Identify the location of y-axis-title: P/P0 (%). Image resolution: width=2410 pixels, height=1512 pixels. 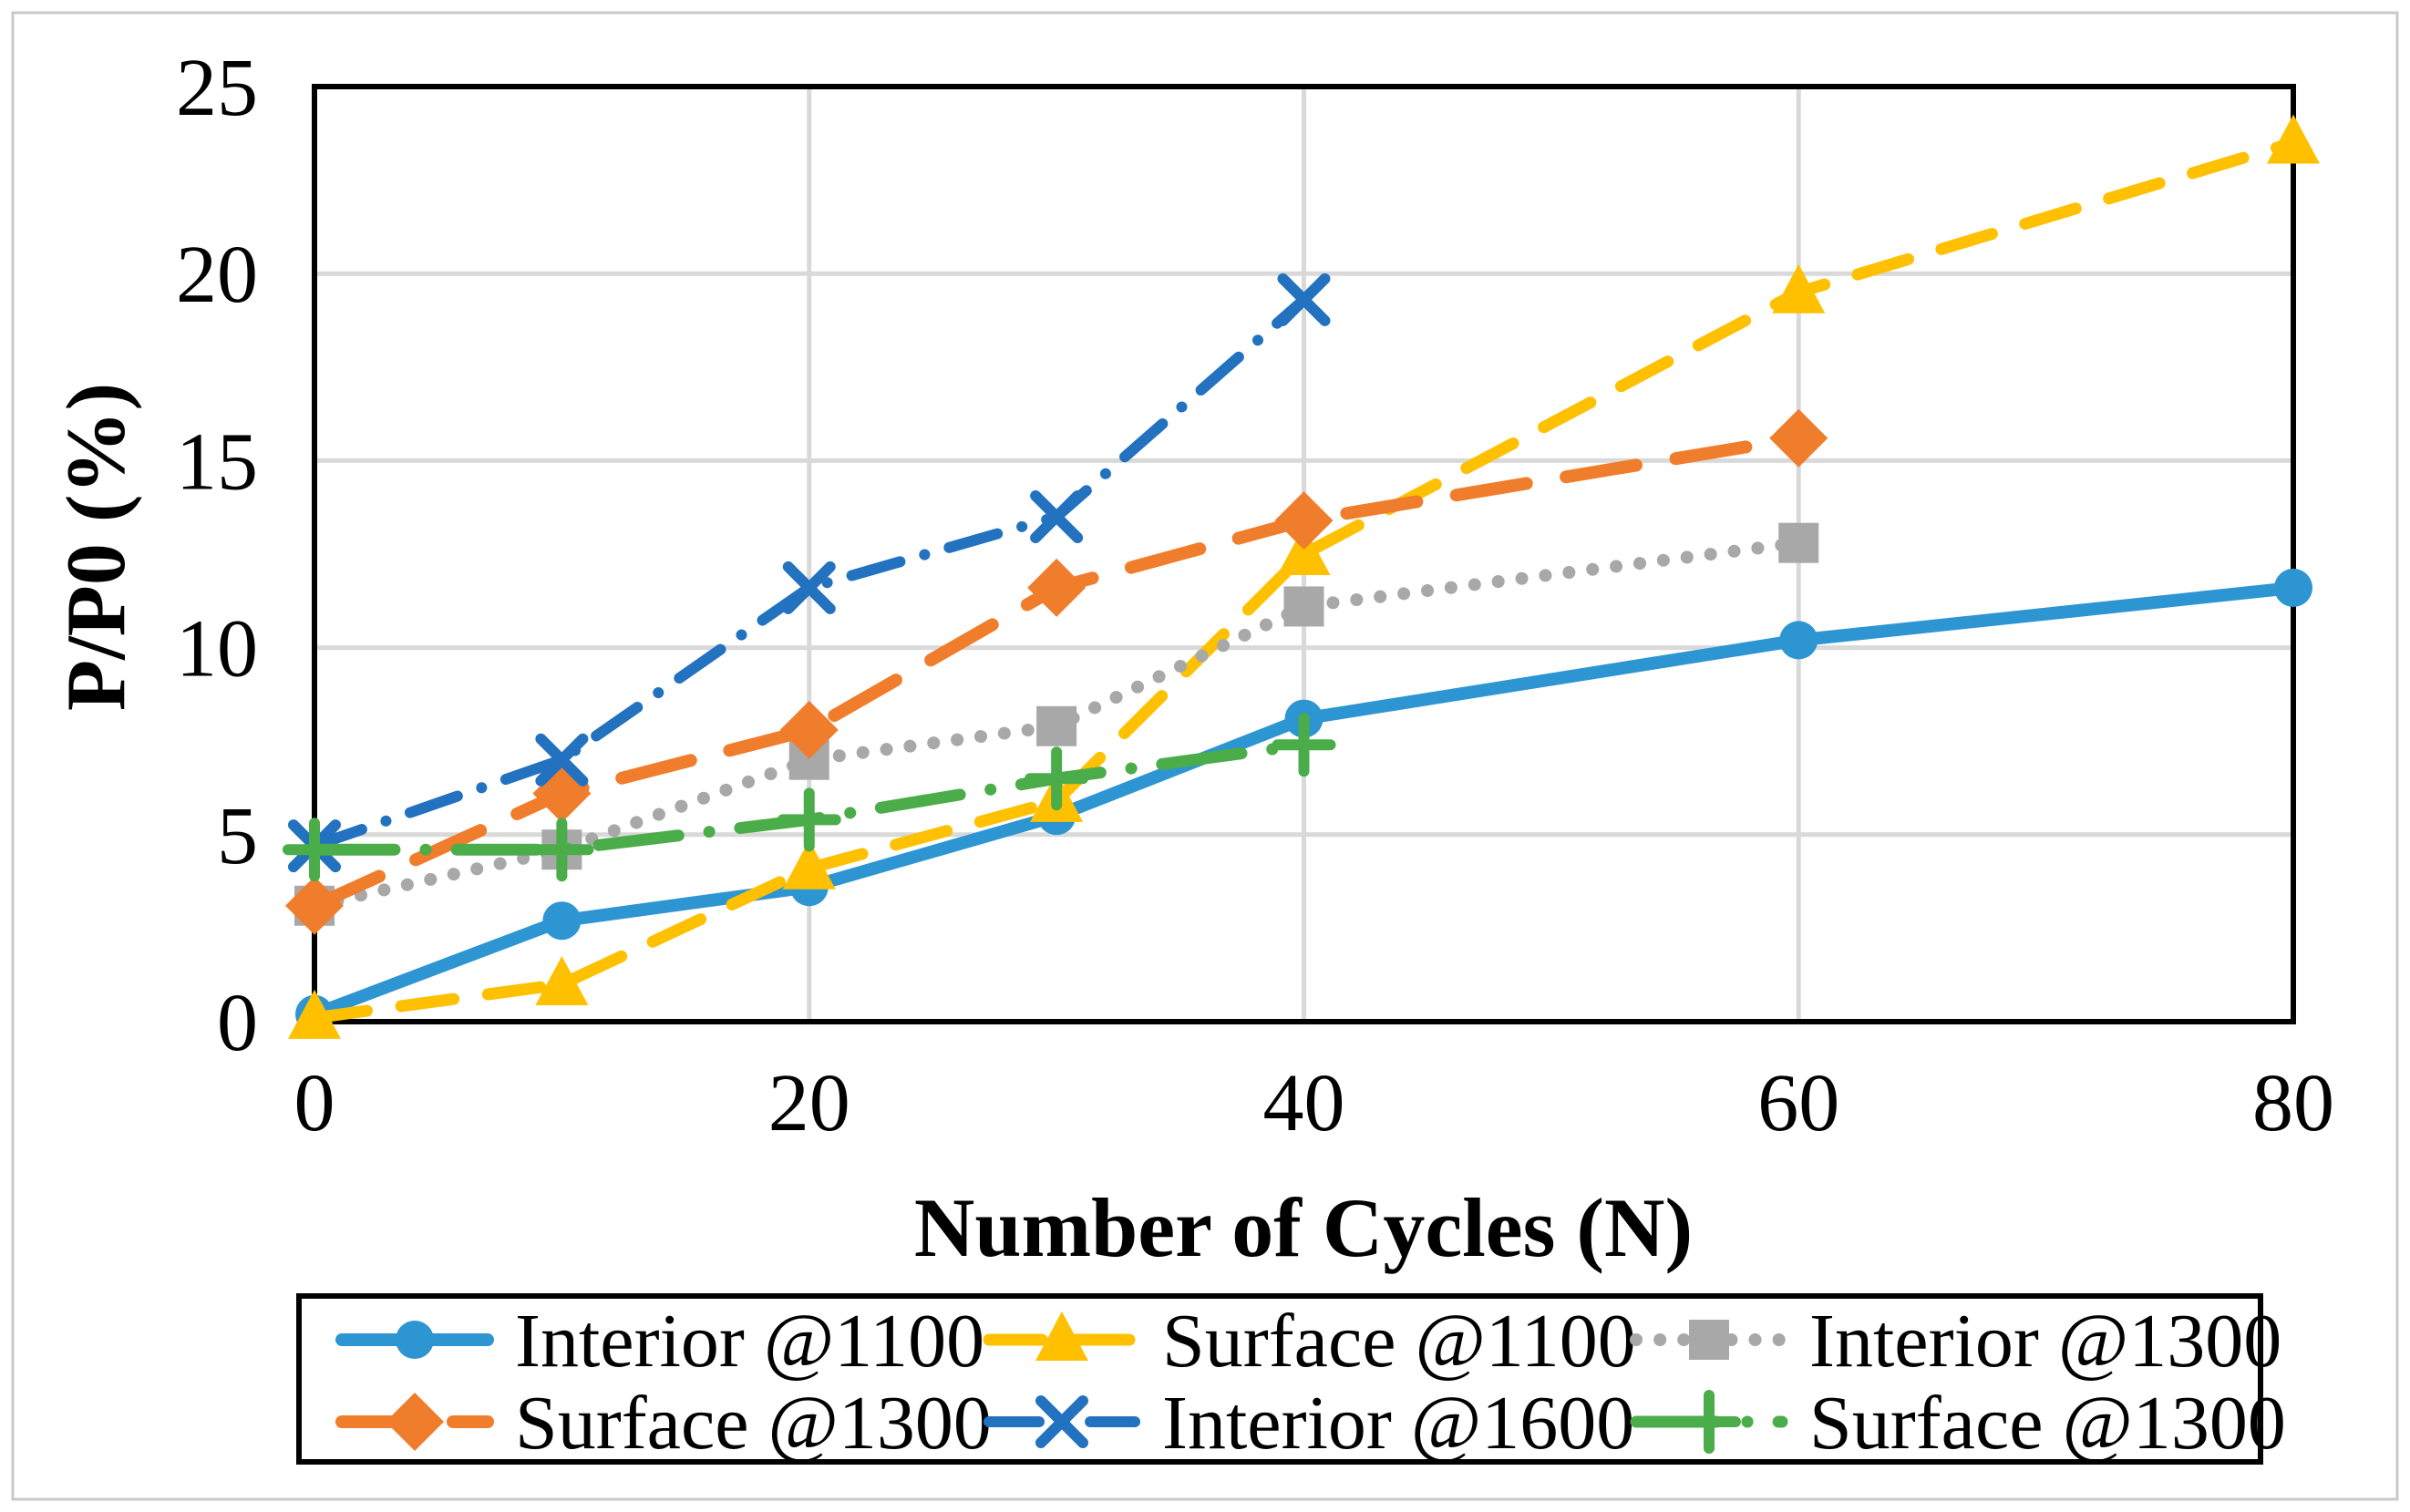
(96, 547).